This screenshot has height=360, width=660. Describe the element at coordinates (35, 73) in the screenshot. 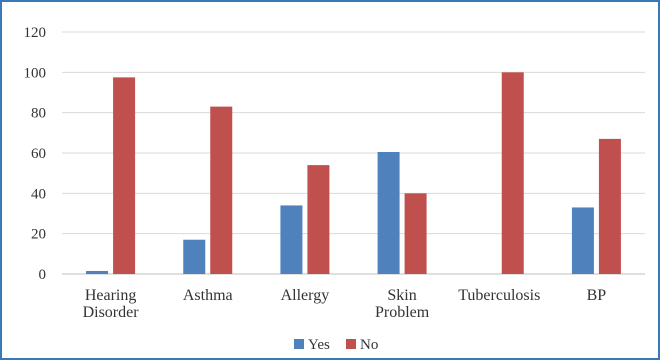

I see `y-tick-label: 100` at that location.